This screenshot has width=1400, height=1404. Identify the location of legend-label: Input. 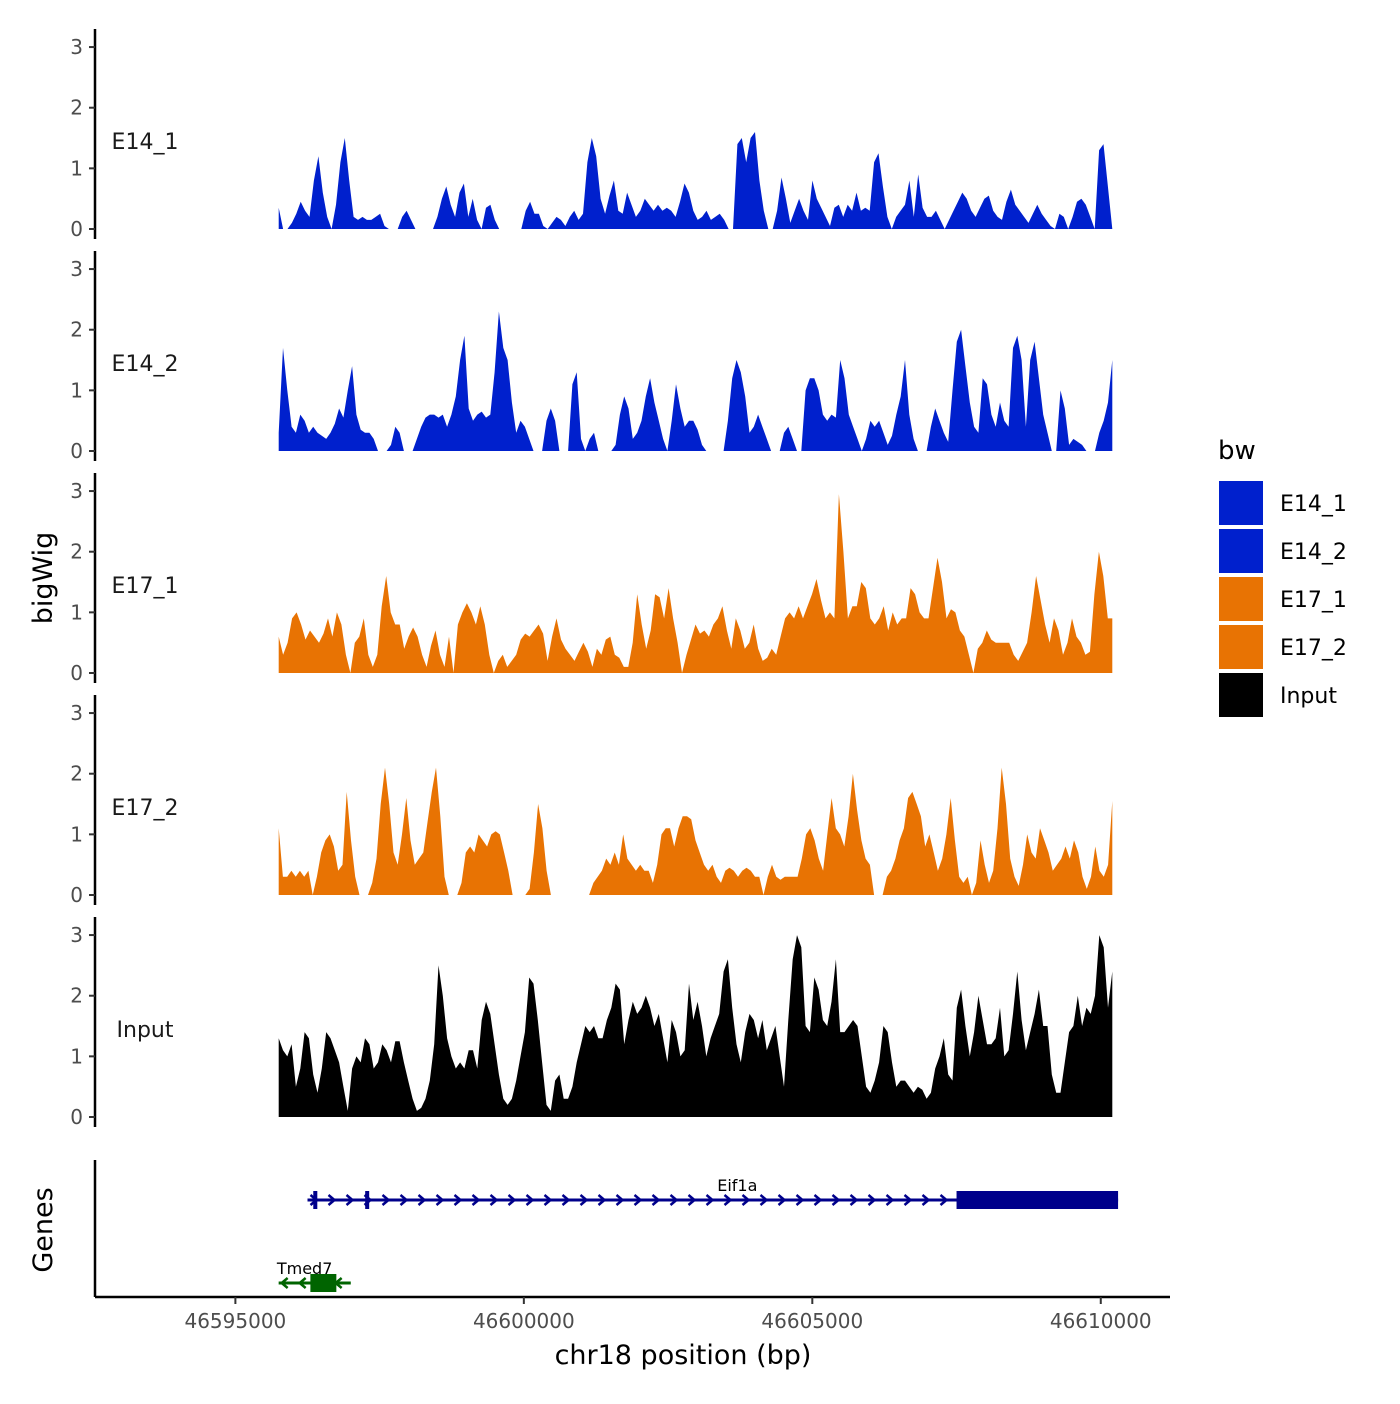
(1308, 696).